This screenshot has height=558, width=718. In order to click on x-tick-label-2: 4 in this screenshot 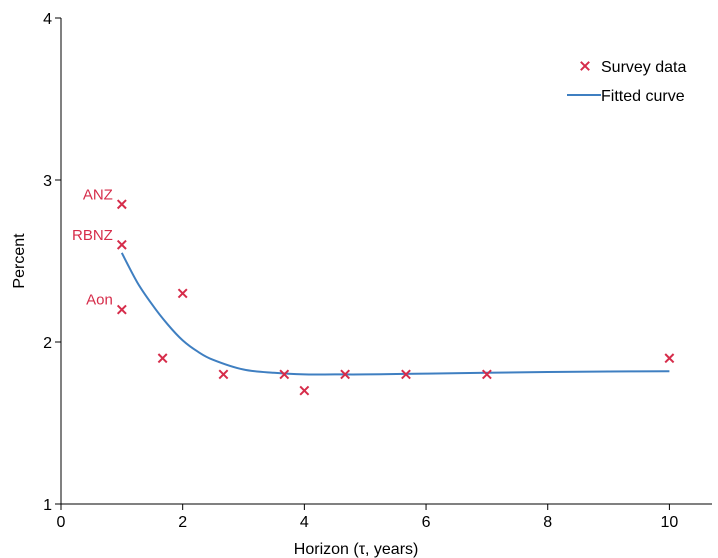, I will do `click(304, 522)`.